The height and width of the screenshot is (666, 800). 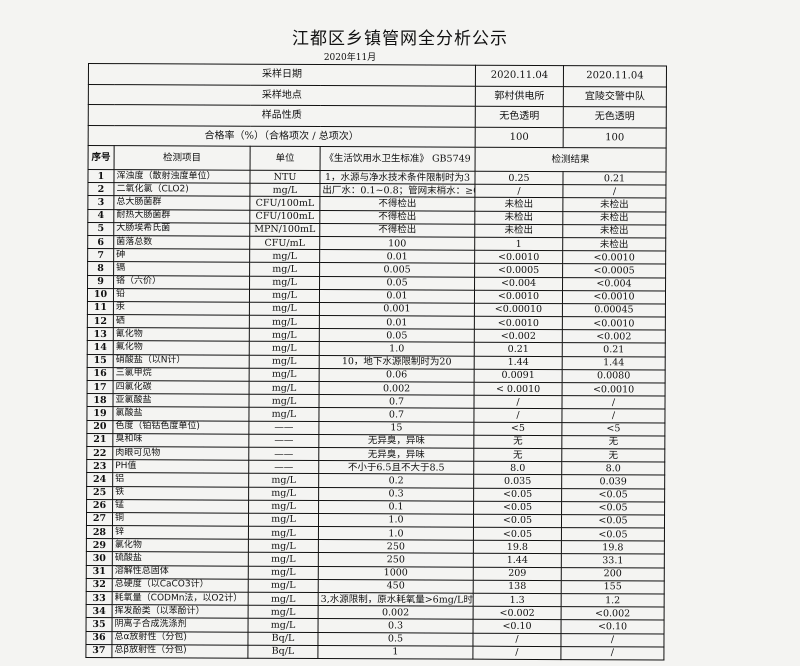 I want to click on unit: CFU/100mL, so click(x=284, y=216).